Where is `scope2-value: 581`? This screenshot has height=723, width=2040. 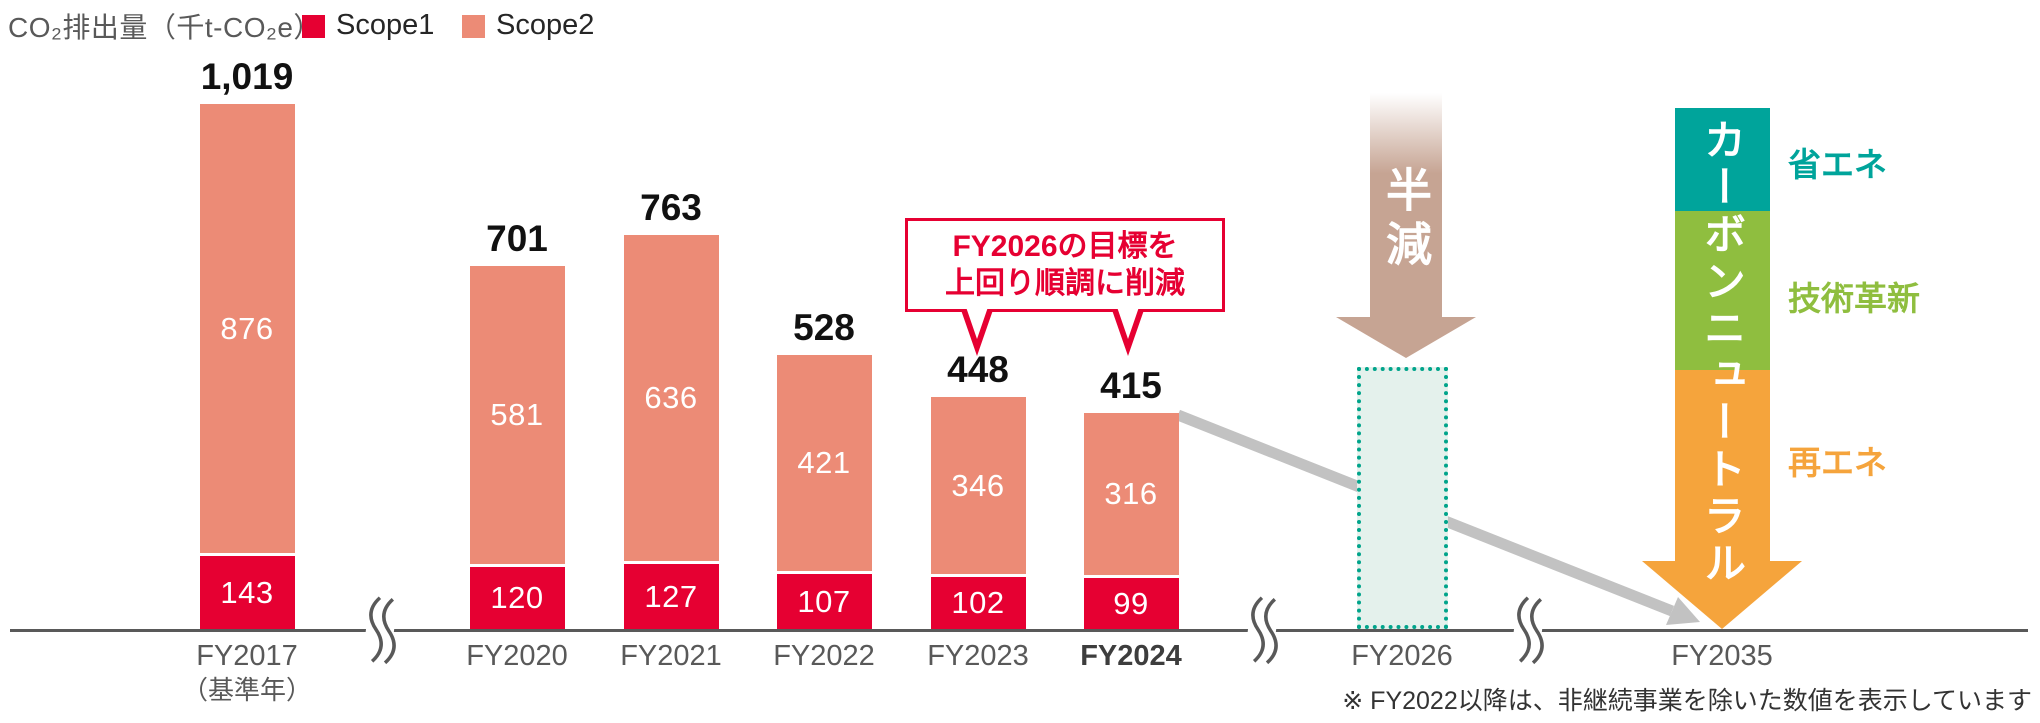 scope2-value: 581 is located at coordinates (517, 414).